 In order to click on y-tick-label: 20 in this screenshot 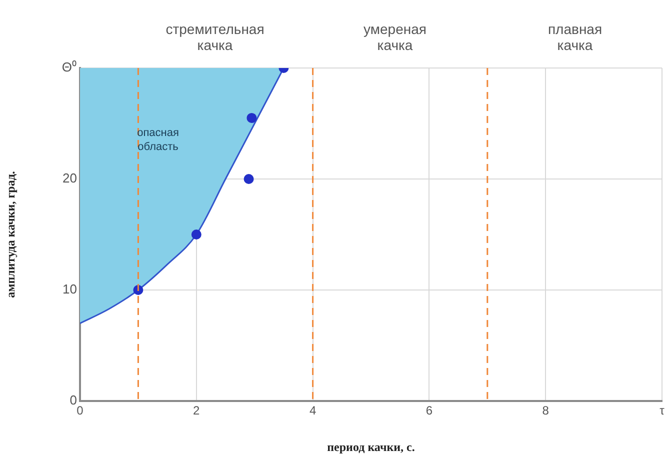, I will do `click(69, 178)`.